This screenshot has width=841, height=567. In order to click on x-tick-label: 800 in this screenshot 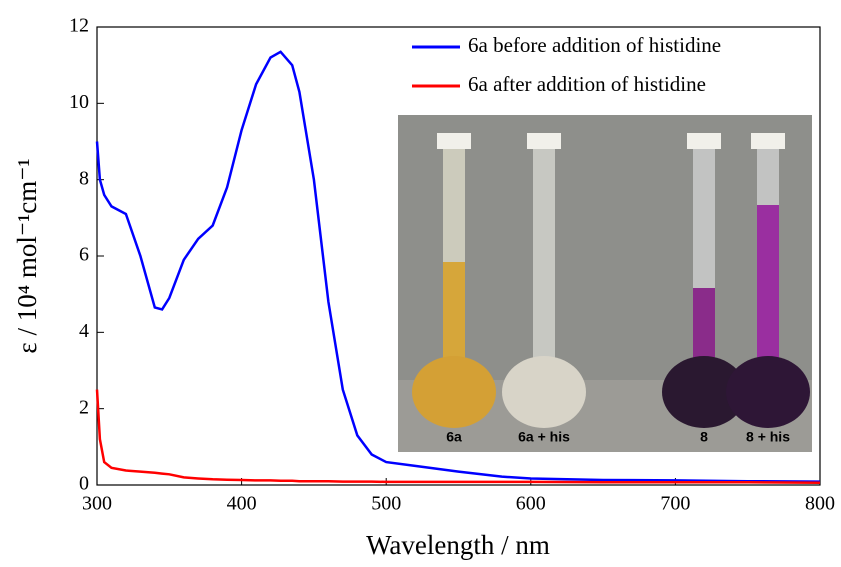, I will do `click(820, 504)`.